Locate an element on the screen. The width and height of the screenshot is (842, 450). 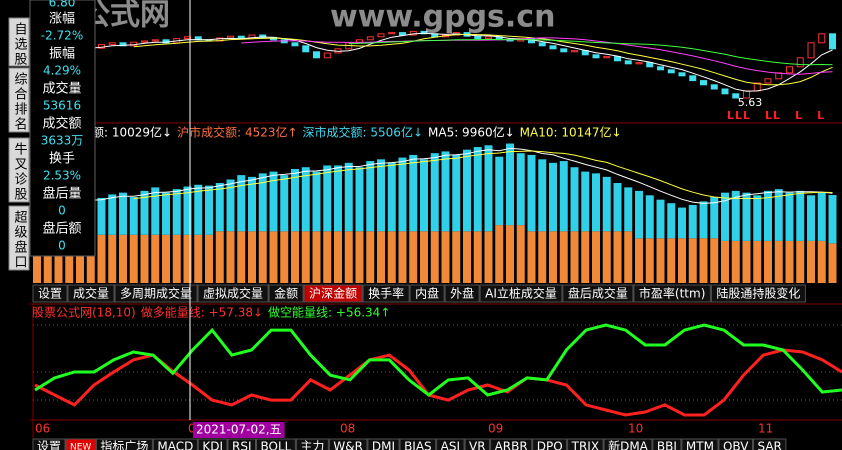
bottom-tab: MTM is located at coordinates (700, 445).